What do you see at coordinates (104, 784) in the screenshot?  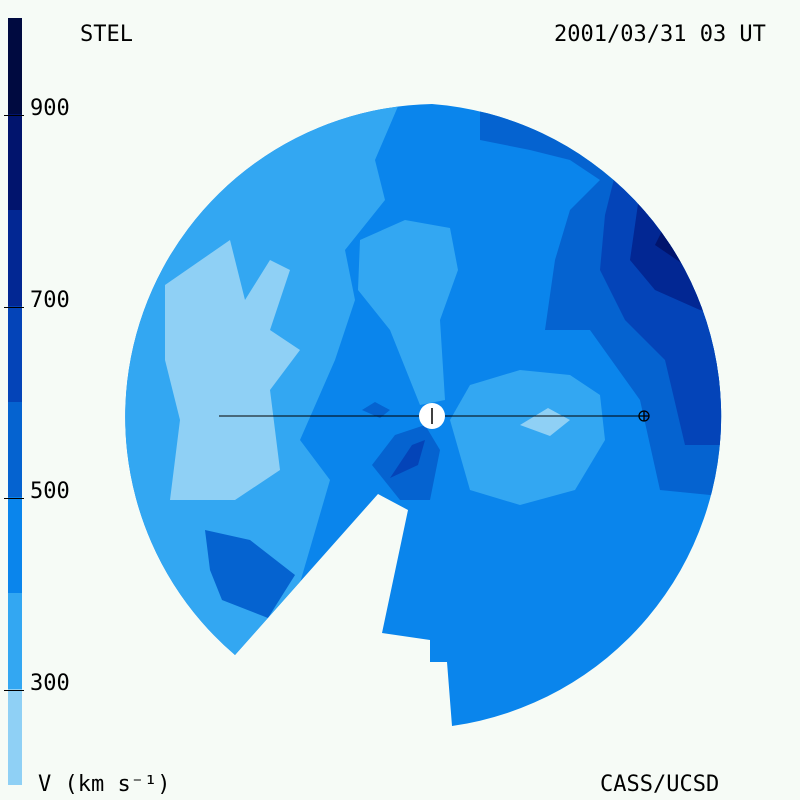 I see `colorbar-label: V (km s⁻¹)` at bounding box center [104, 784].